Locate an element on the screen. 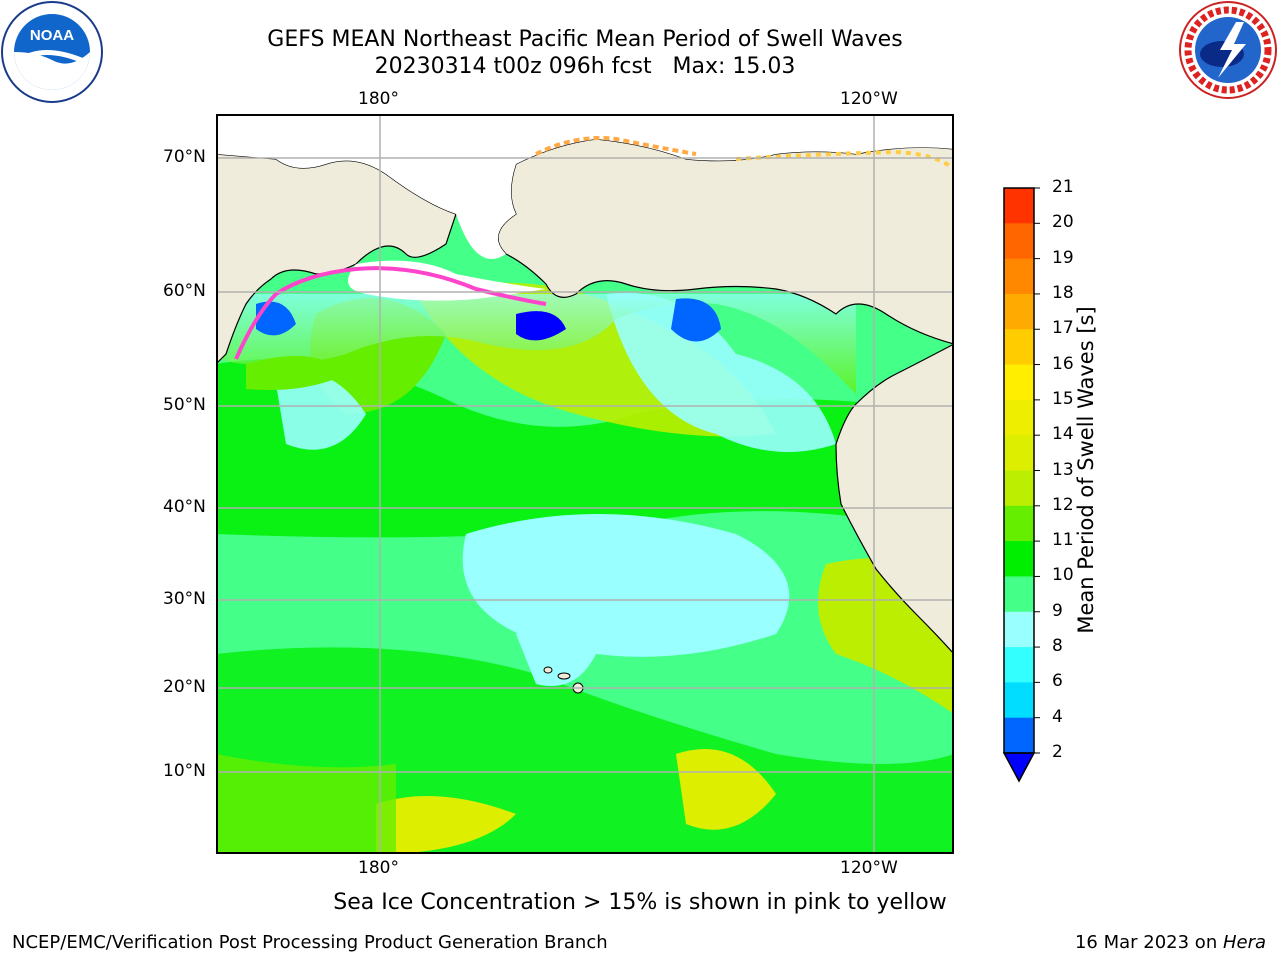  lon-label-bottom-180: 180° is located at coordinates (378, 868).